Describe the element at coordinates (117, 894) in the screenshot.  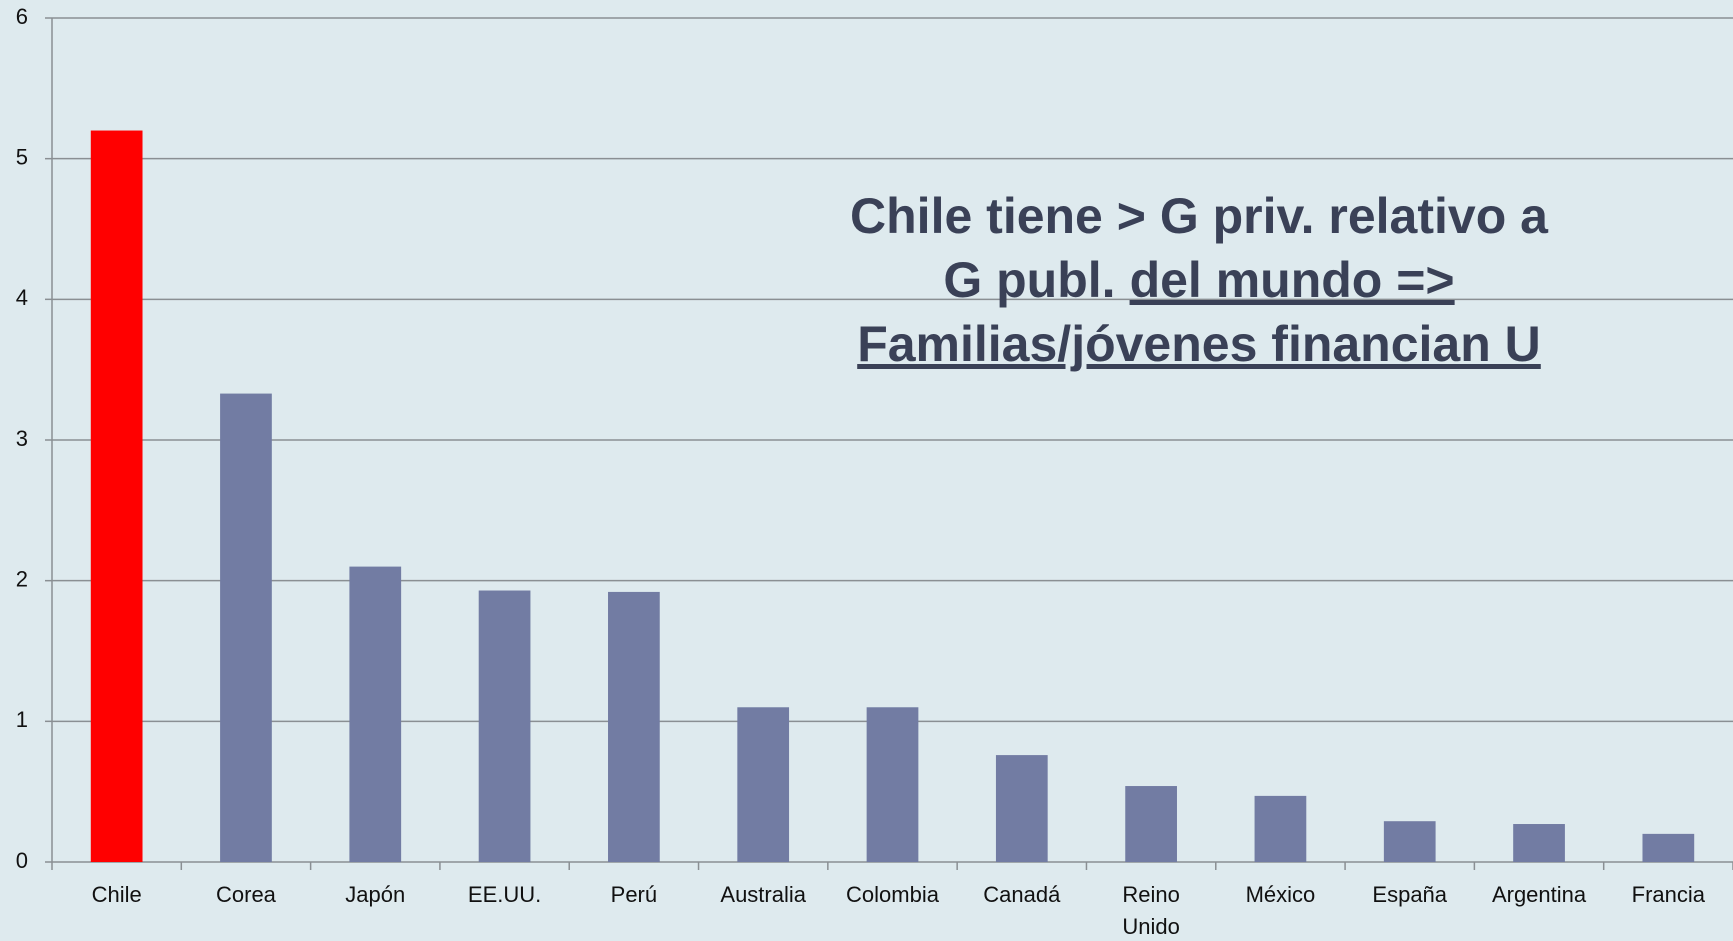
I see `x-tick-label: Chile` at that location.